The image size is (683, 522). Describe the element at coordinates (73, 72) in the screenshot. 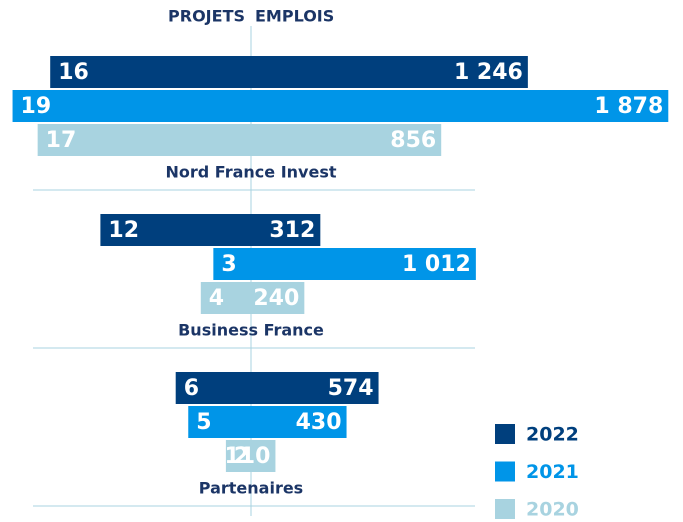

I see `projets-label: 16` at that location.